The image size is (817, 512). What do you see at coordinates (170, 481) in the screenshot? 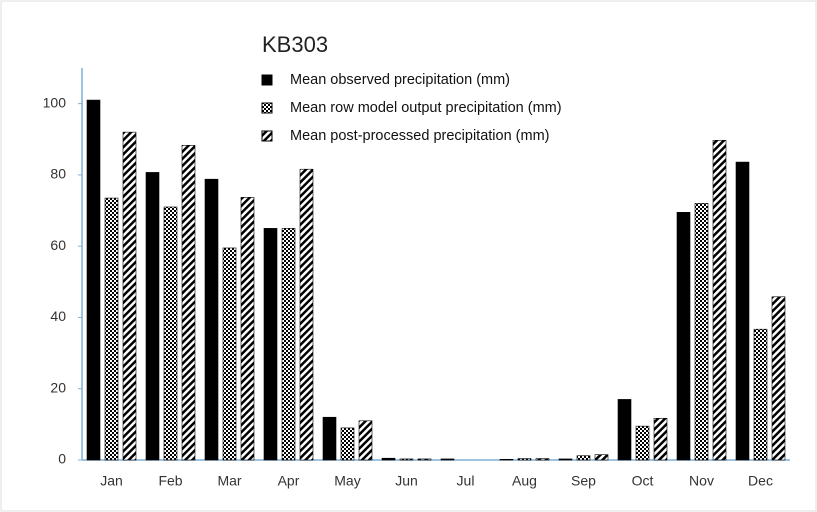
I see `x-tick-label: Feb` at bounding box center [170, 481].